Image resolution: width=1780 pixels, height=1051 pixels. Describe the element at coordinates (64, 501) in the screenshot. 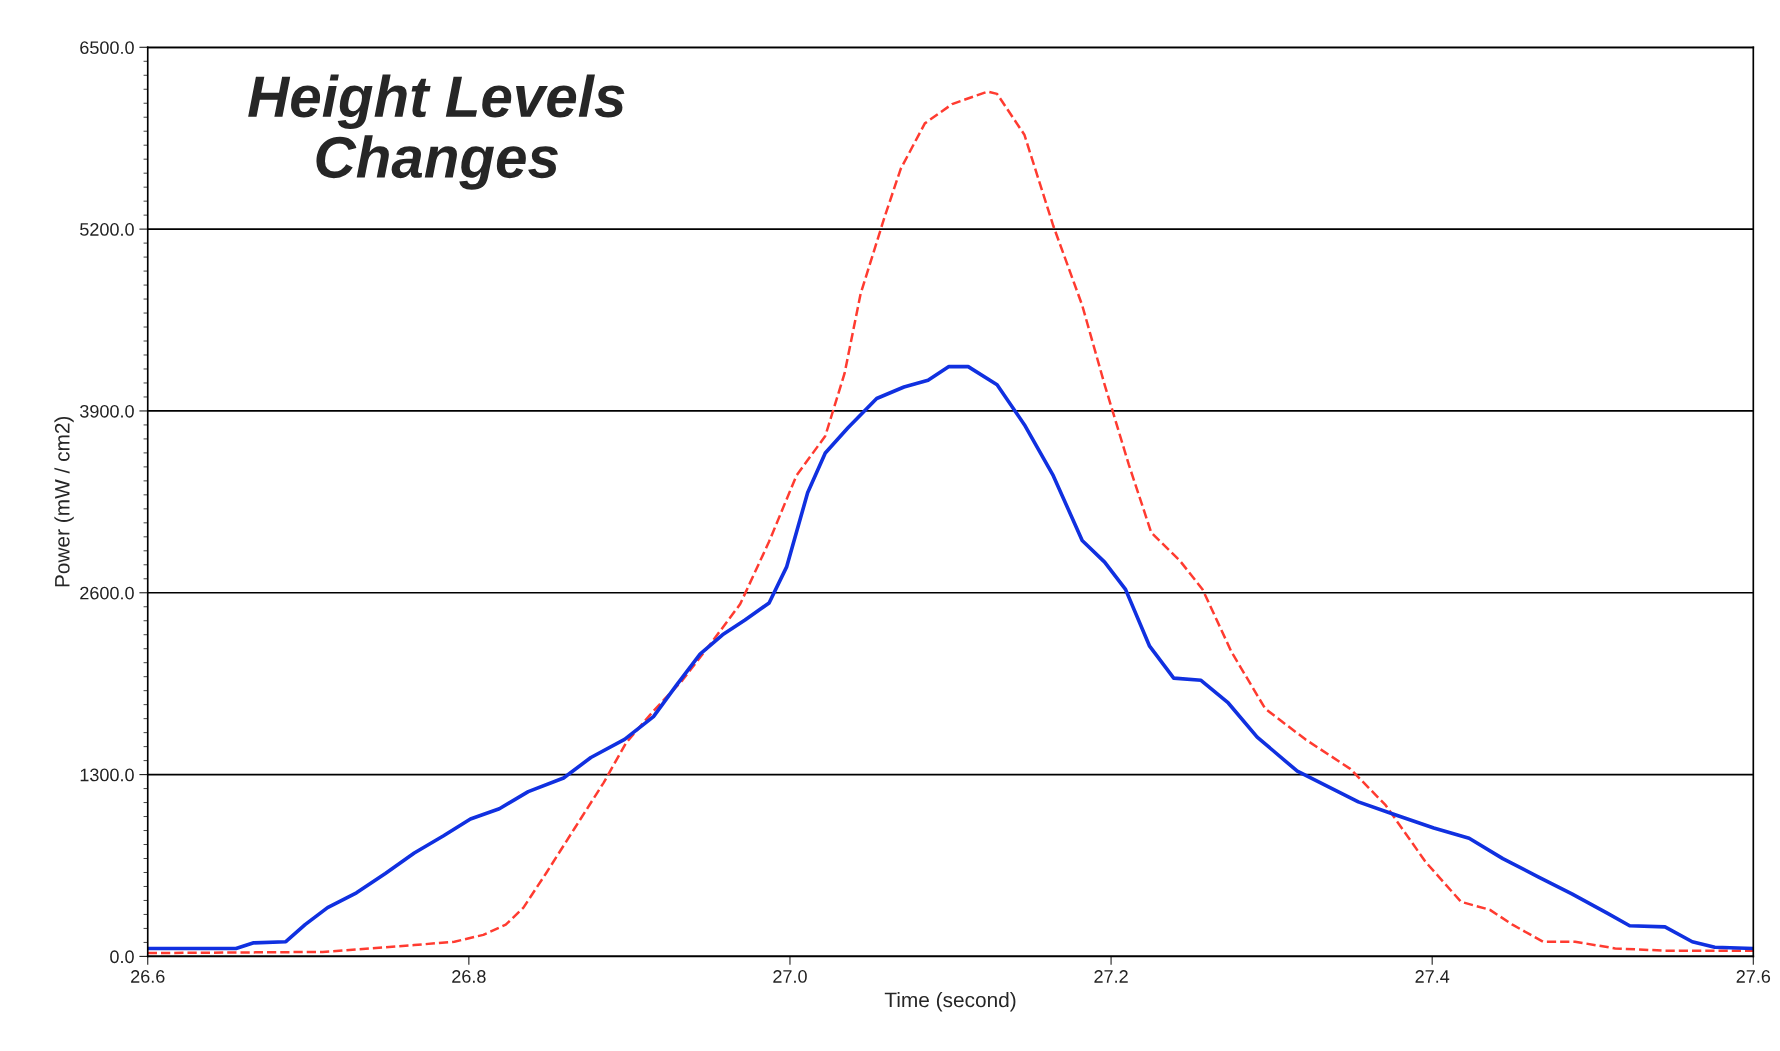

I see `y-axis-title: Power (mW / cm2)` at that location.